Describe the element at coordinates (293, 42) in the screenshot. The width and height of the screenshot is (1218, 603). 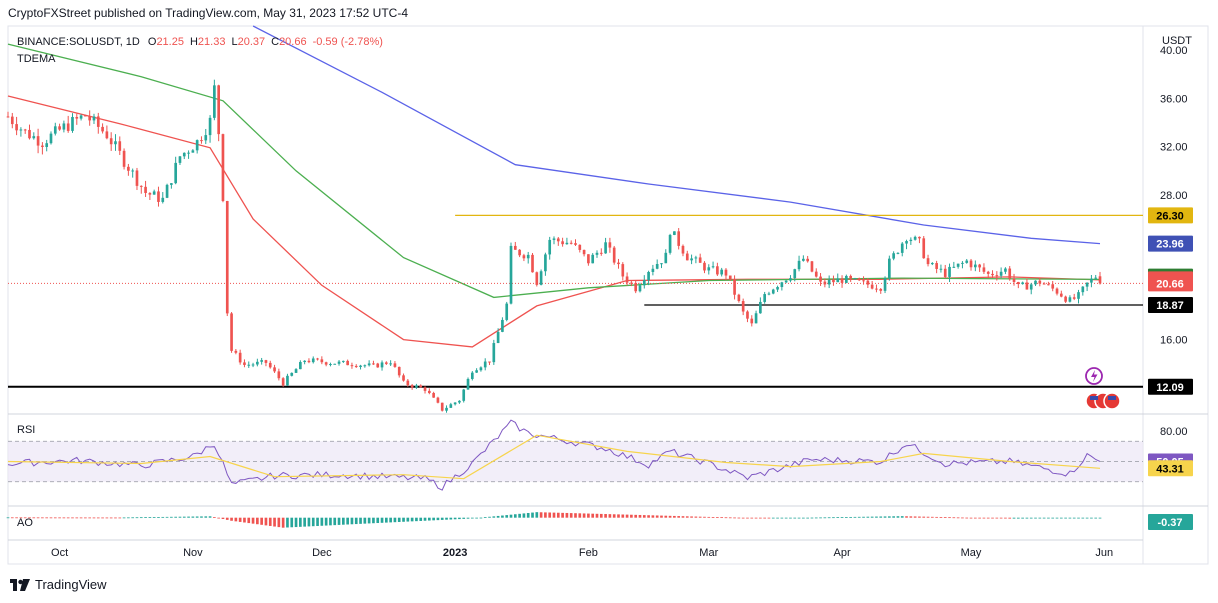
I see `legend-close: 20.66` at that location.